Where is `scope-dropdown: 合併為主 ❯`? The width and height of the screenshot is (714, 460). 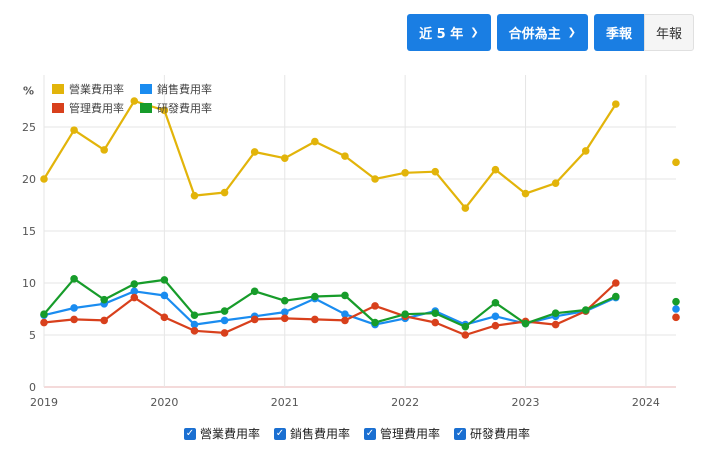 scope-dropdown: 合併為主 ❯ is located at coordinates (542, 32).